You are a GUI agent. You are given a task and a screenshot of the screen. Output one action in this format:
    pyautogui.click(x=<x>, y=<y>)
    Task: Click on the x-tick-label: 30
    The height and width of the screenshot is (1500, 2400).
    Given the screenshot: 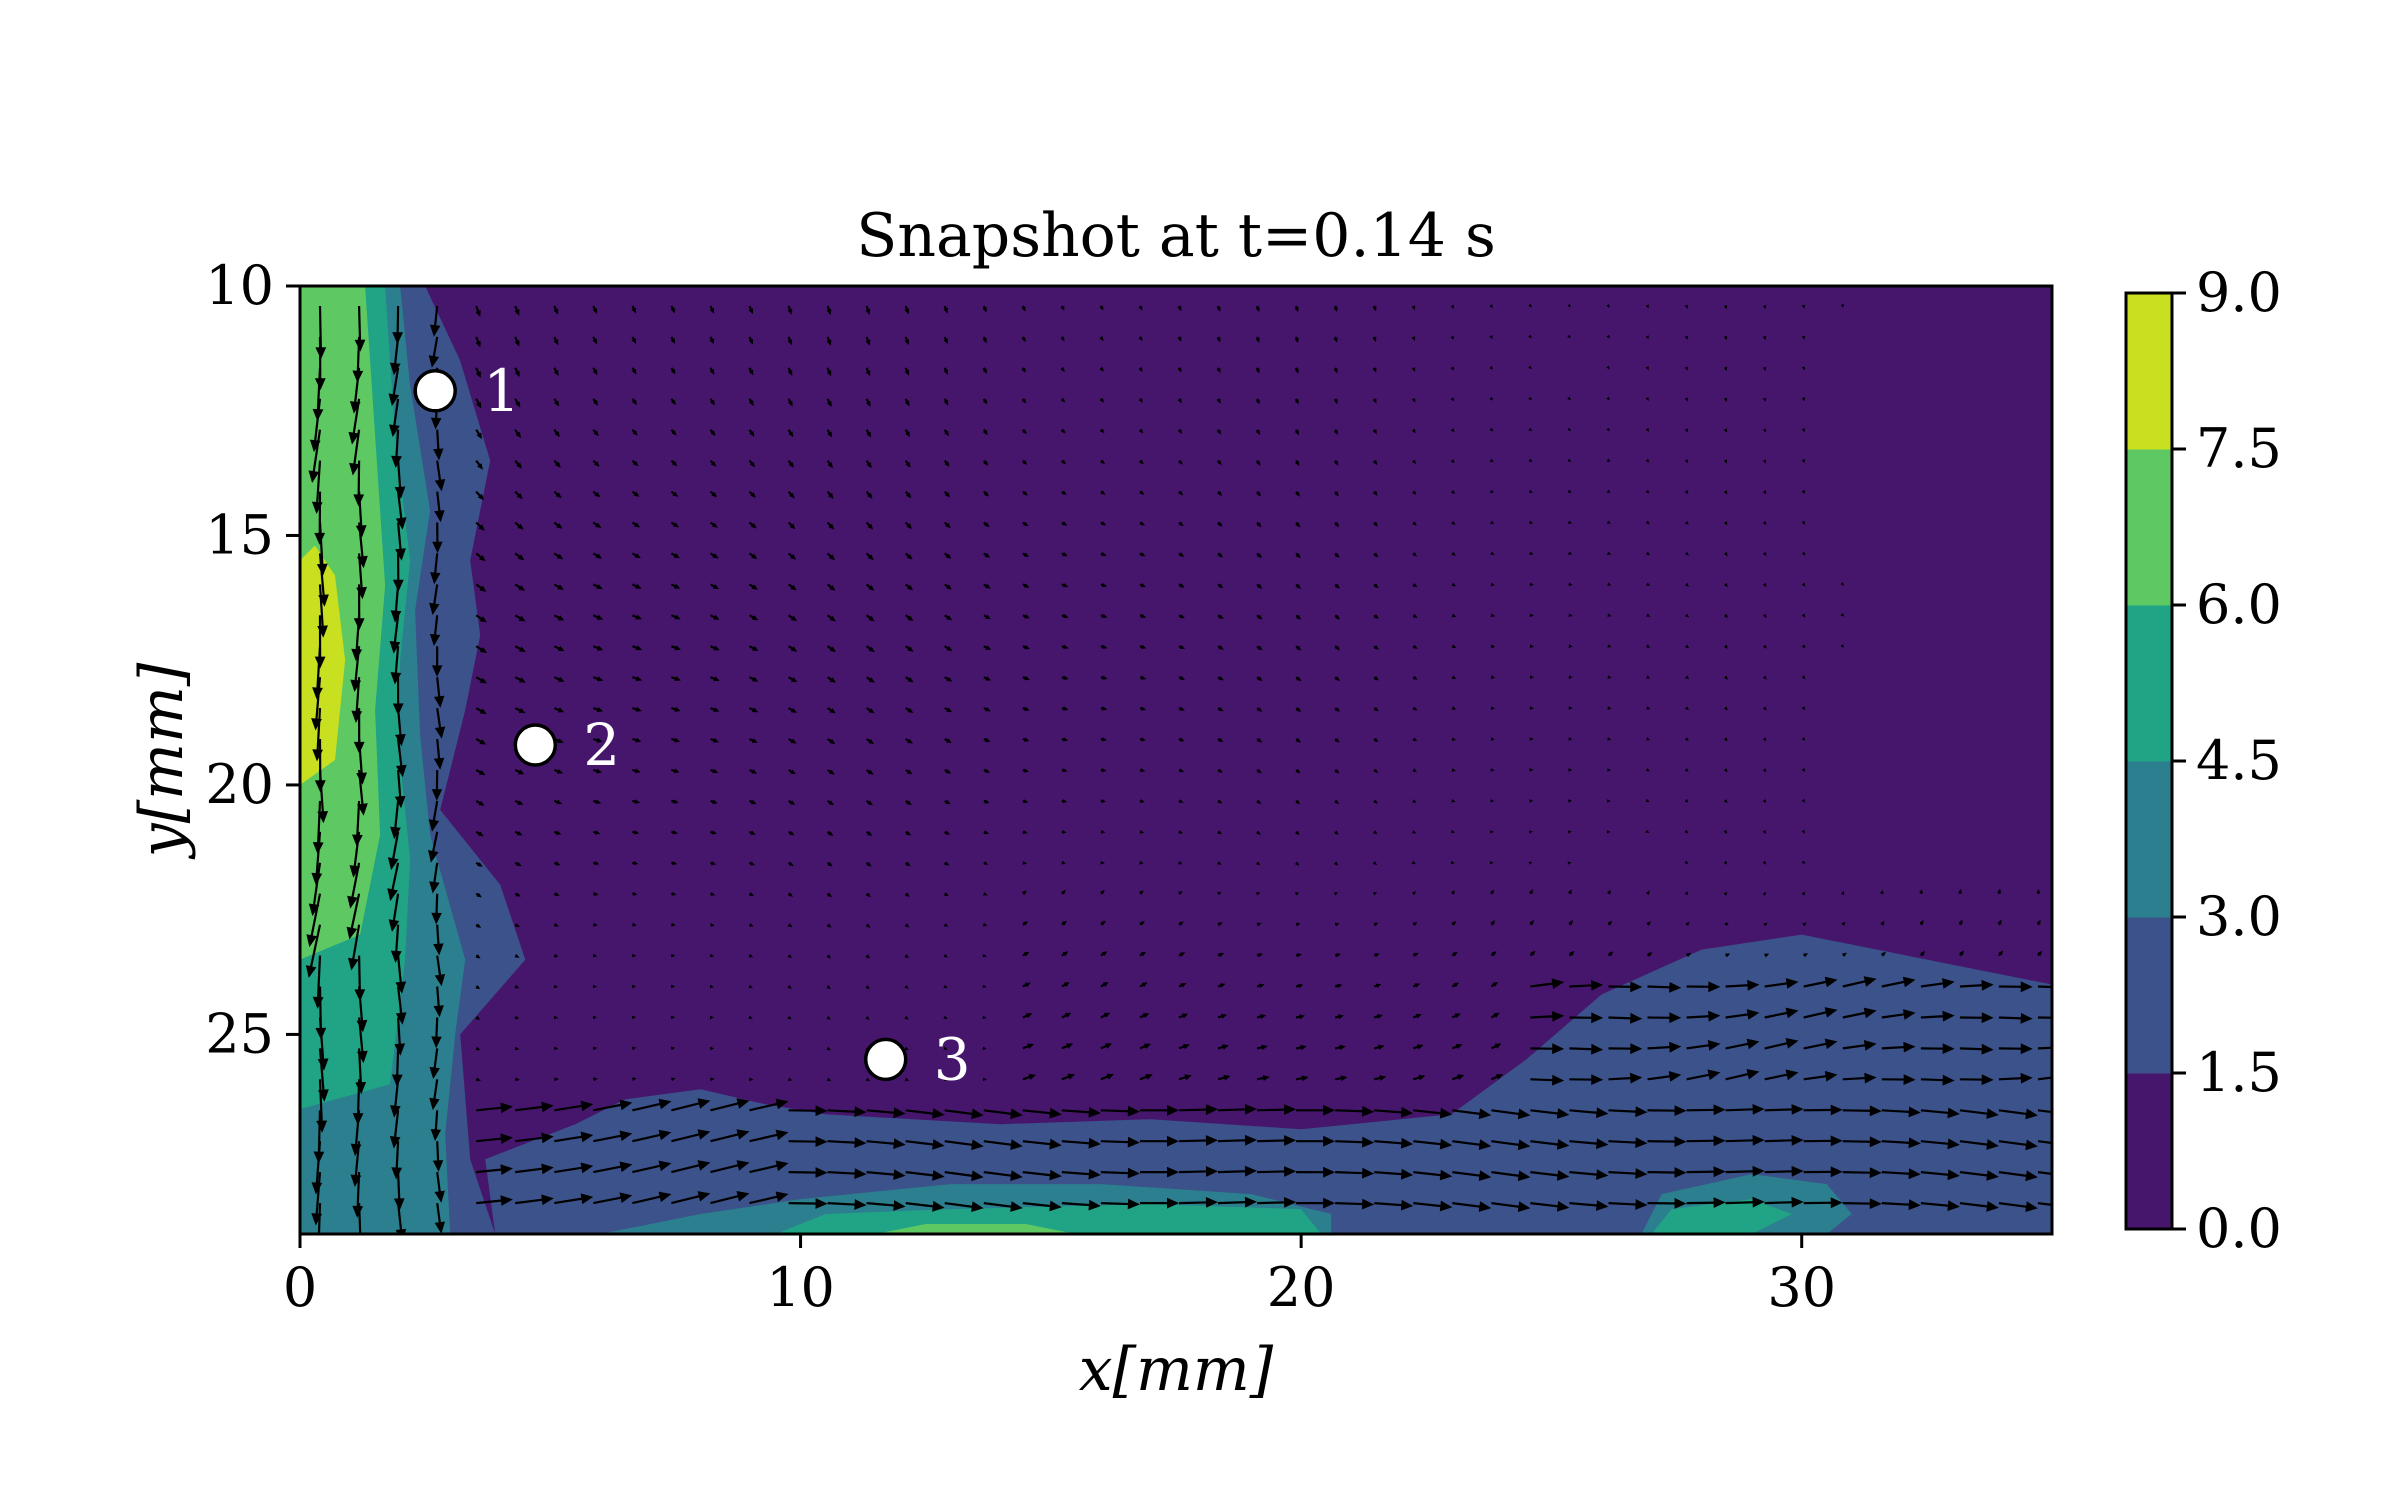 What is the action you would take?
    pyautogui.click(x=1801, y=1287)
    